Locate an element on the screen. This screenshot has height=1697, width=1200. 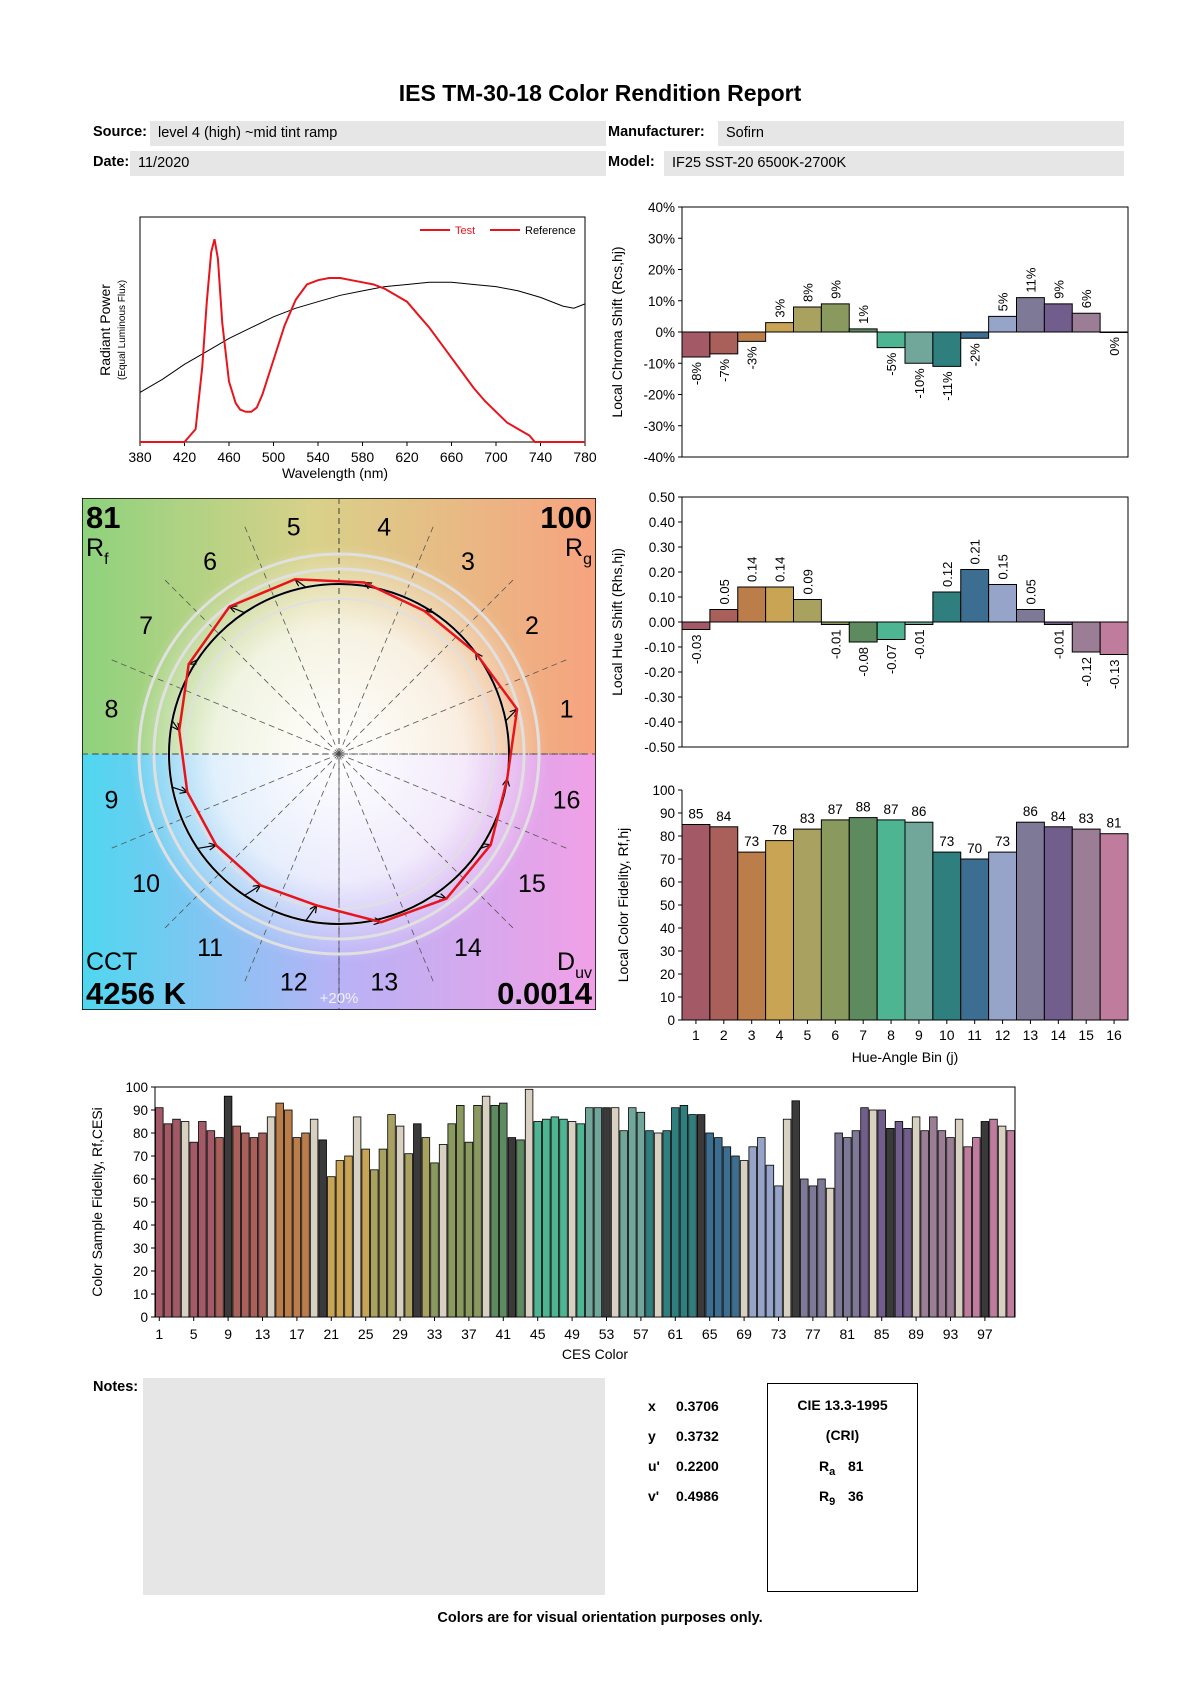
cvg-bin-number: 10 is located at coordinates (146, 884).